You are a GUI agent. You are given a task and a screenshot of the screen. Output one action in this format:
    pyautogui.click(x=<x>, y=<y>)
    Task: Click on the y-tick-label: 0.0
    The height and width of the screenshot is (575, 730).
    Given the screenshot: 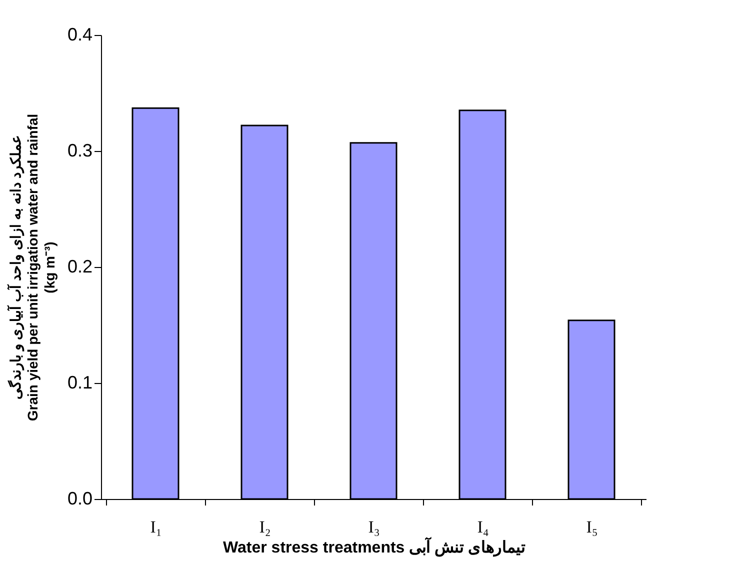 What is the action you would take?
    pyautogui.click(x=79, y=498)
    